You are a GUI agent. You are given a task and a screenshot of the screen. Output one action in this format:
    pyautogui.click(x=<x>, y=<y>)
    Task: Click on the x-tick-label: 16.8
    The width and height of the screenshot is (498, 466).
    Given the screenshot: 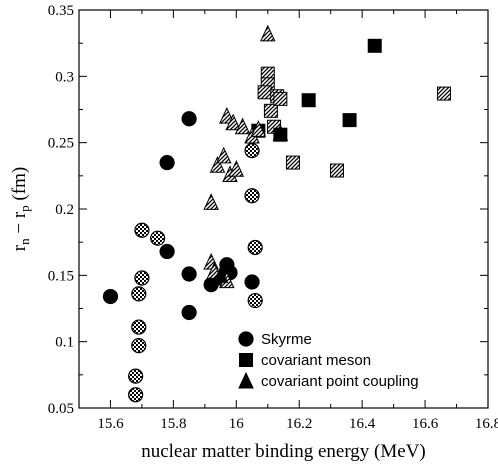 What is the action you would take?
    pyautogui.click(x=486, y=424)
    